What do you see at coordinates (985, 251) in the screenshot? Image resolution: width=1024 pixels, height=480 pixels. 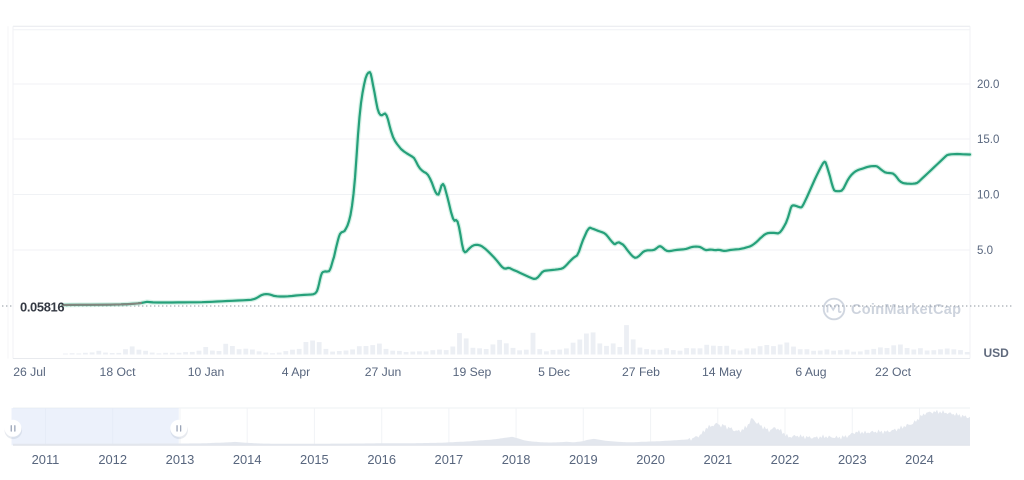 I see `svg-text: 5.0` at bounding box center [985, 251].